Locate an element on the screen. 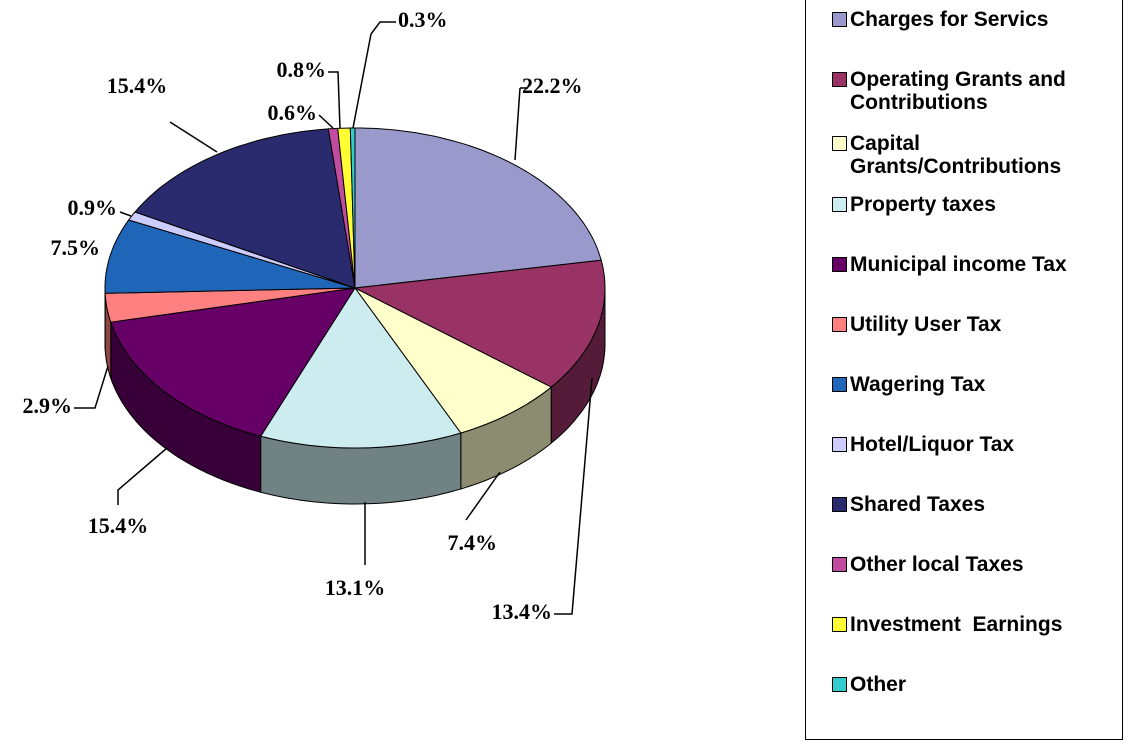 The image size is (1125, 743). data-label: 2.9% is located at coordinates (48, 405).